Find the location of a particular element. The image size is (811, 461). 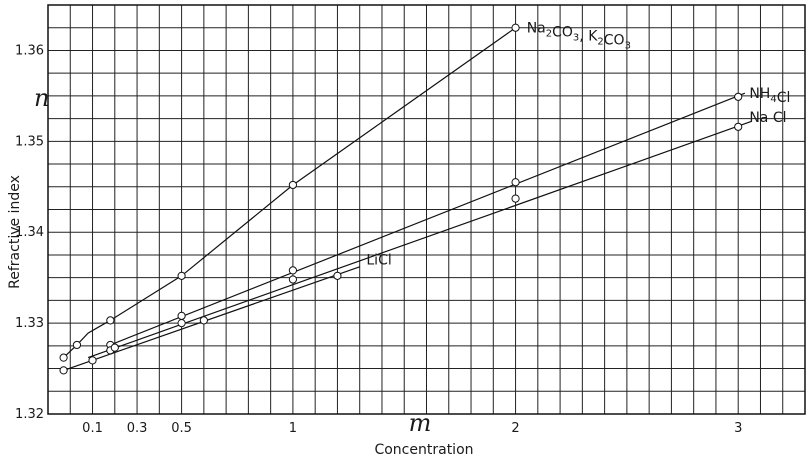

x-tick-label: 0.3 is located at coordinates (137, 428).